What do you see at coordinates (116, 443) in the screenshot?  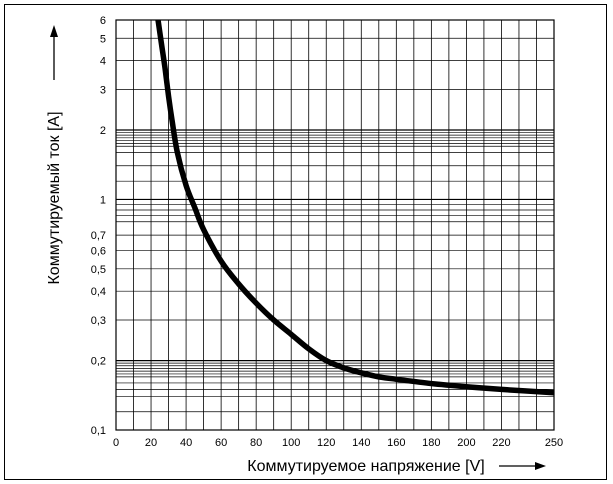 I see `x-tick-label: 0` at bounding box center [116, 443].